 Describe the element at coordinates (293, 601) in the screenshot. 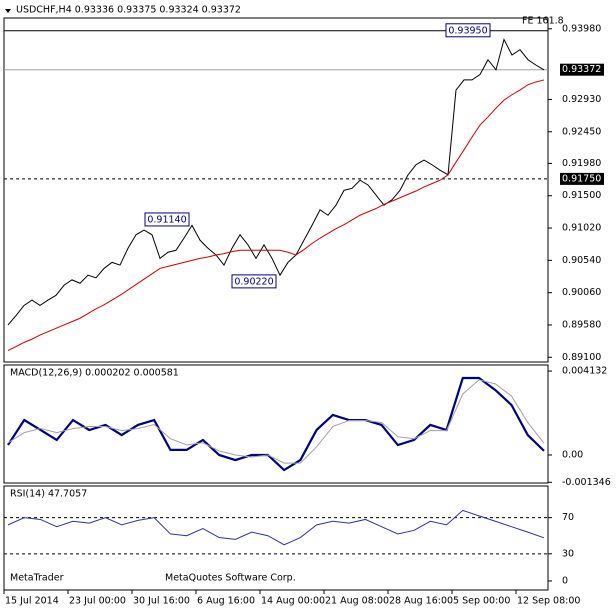

I see `time-label: 14 Aug 00:00` at that location.